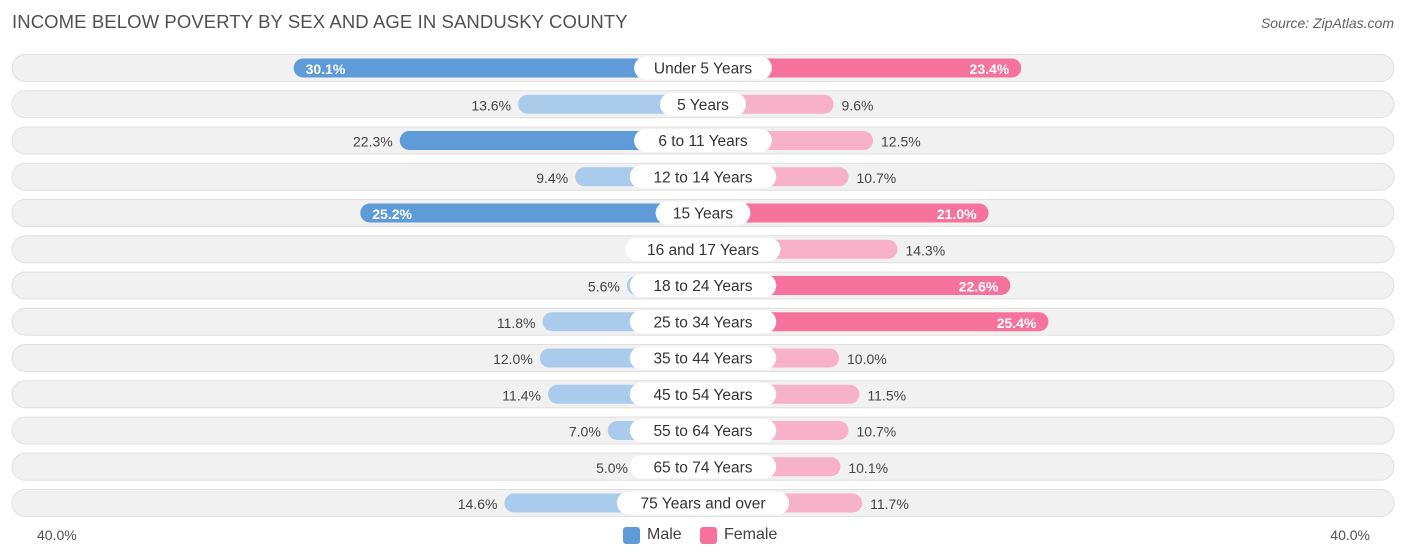  Describe the element at coordinates (1327, 23) in the screenshot. I see `source-label: Source: ZipAtlas.com` at that location.